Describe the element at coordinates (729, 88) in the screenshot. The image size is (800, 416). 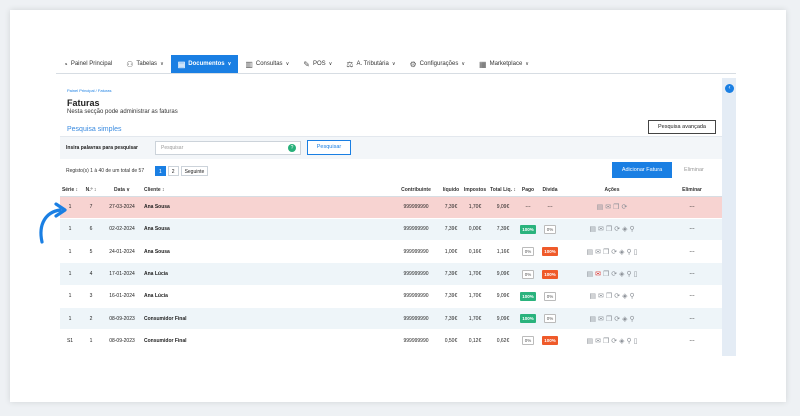
I see `collapse-panel-icon: ‹` at that location.